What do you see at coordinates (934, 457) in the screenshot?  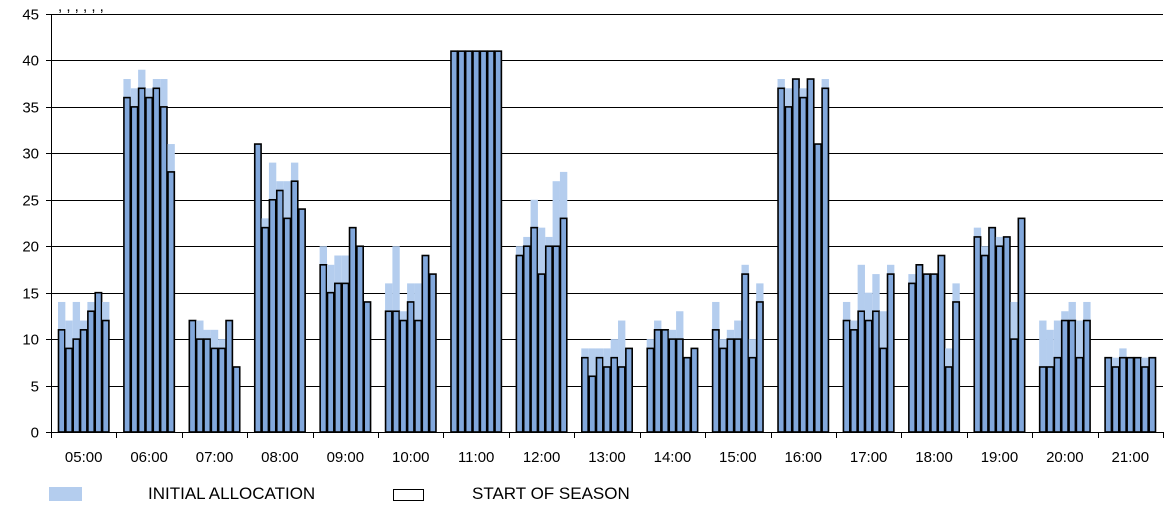 I see `x-tick-label: 18:00` at bounding box center [934, 457].